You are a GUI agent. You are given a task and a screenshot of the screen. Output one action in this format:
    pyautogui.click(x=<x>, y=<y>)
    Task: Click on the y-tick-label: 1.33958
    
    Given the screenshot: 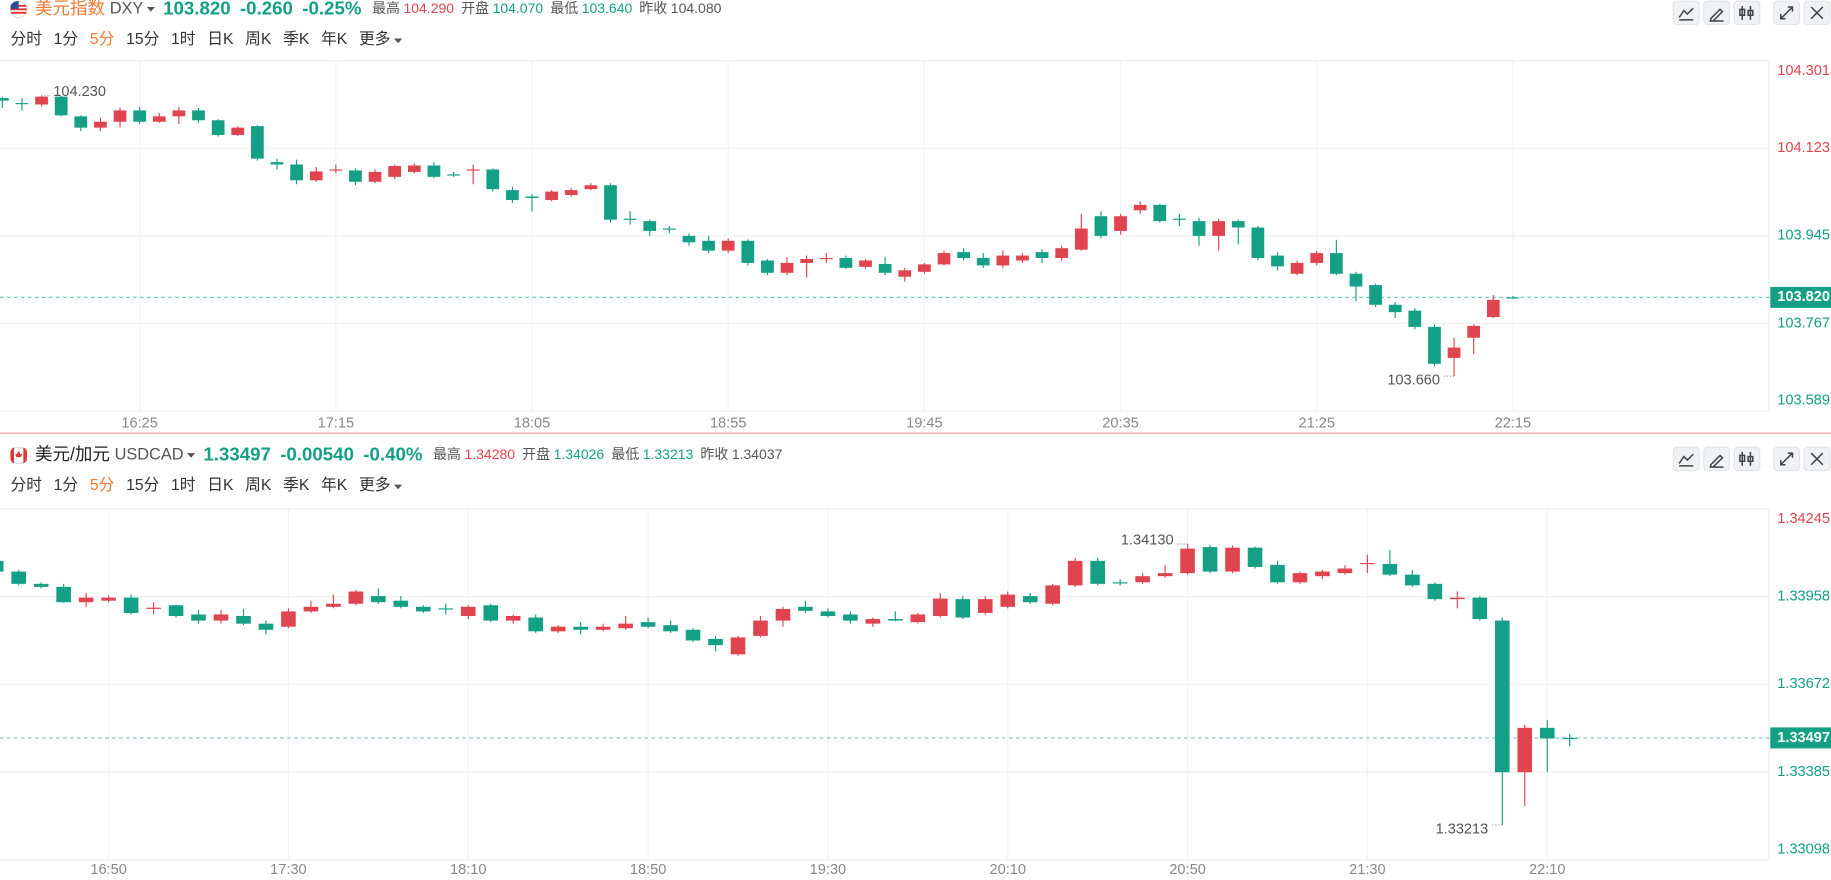 What is the action you would take?
    pyautogui.click(x=1803, y=597)
    